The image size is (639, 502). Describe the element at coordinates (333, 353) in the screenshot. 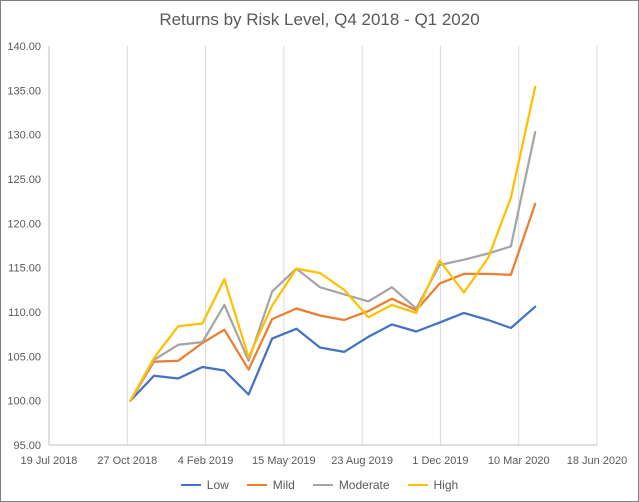

I see `series-line-low` at that location.